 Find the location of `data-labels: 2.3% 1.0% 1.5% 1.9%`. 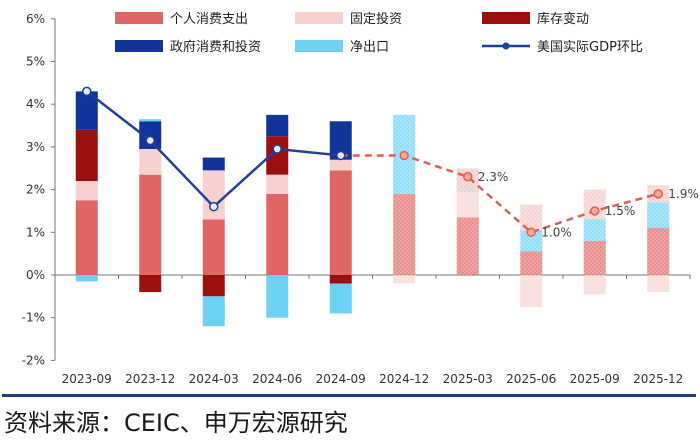

data-labels: 2.3% 1.0% 1.5% 1.9% is located at coordinates (588, 205).